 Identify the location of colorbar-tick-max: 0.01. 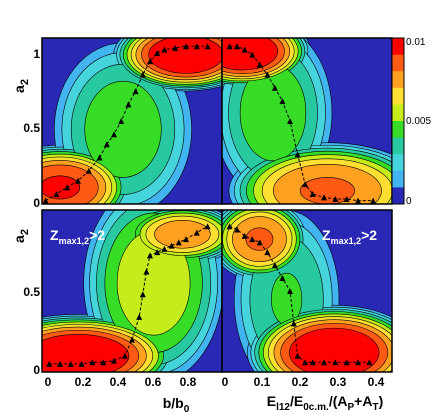
(416, 42).